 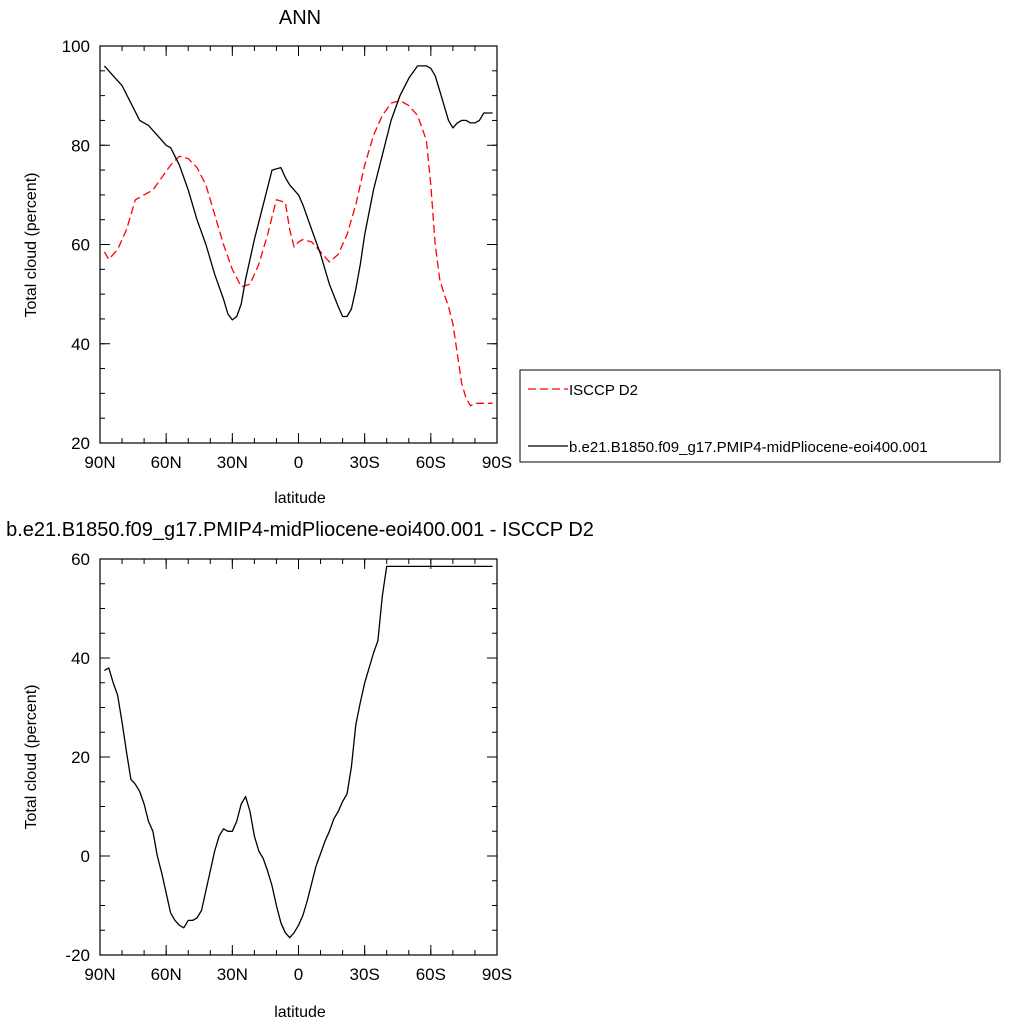 I want to click on x-axis-title-bottom: latitude, so click(x=300, y=1012).